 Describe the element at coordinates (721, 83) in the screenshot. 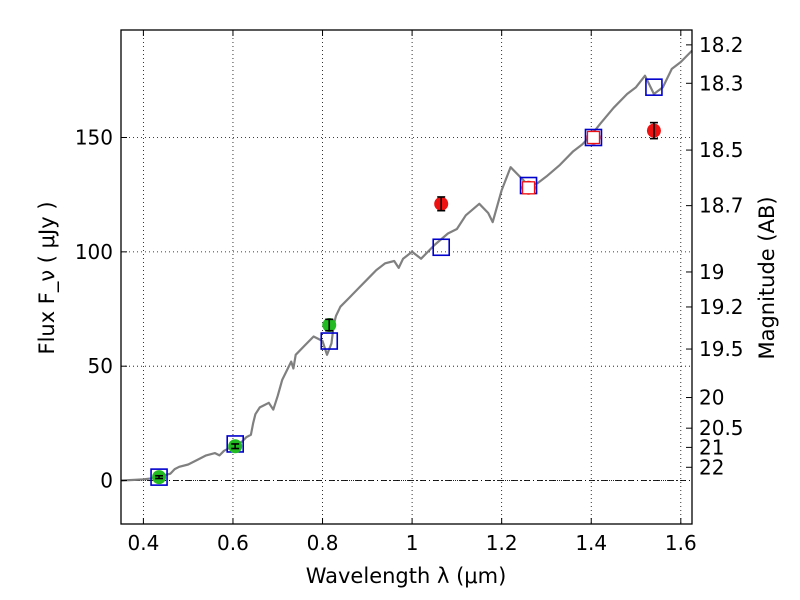

I see `right-tick-label: 18.3` at that location.